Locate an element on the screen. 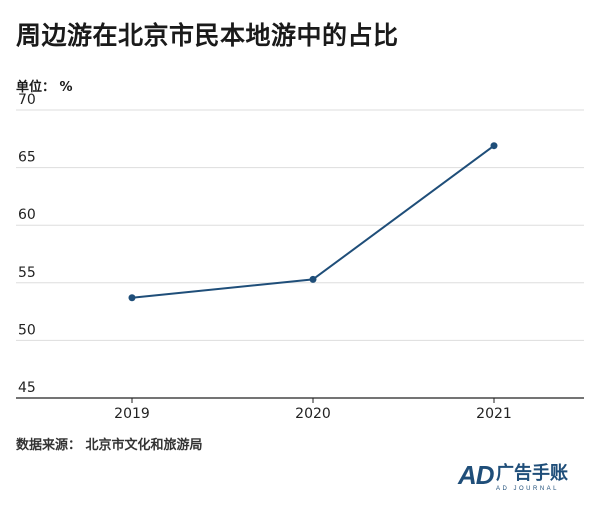  unit-label: 单位： % is located at coordinates (44, 87).